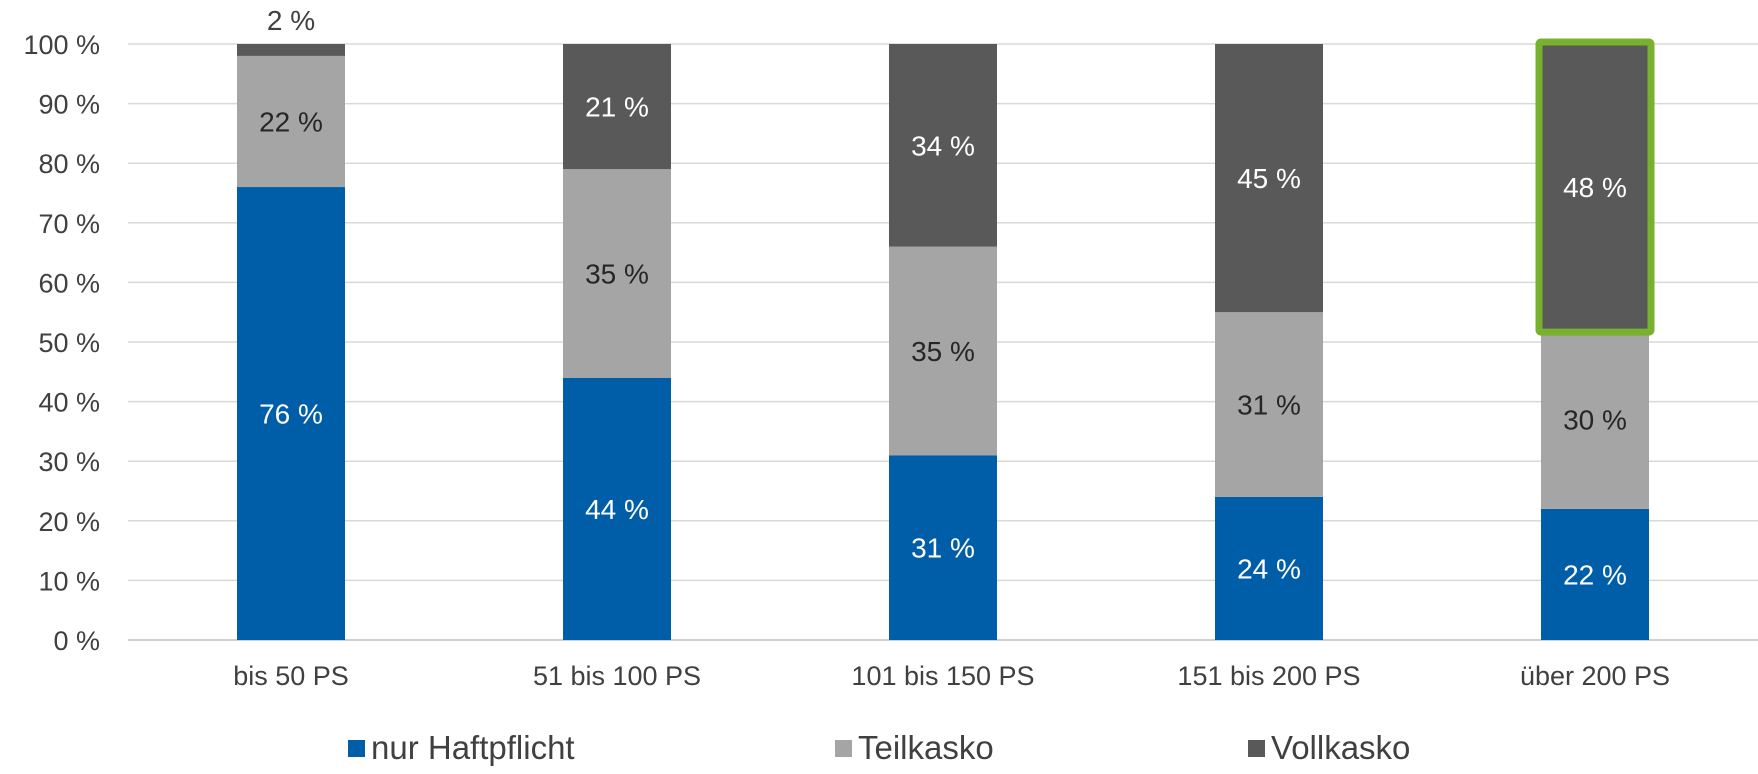 The height and width of the screenshot is (774, 1758). I want to click on legend-label-vollkasko: Vollkasko, so click(1341, 747).